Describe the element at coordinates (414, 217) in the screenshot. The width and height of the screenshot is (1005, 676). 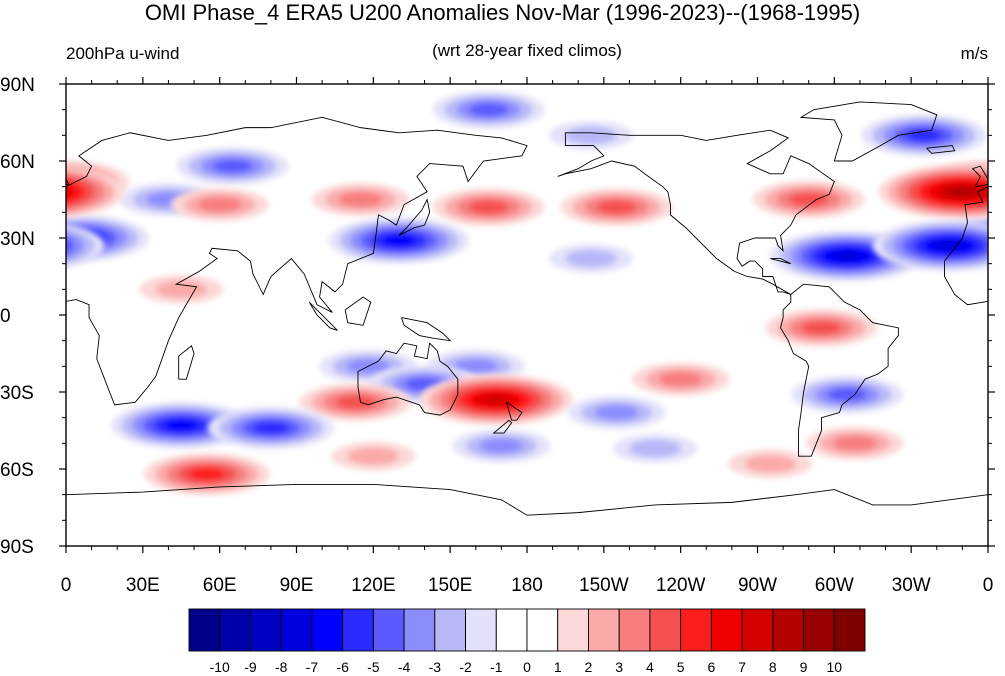
I see `coastline-japan` at that location.